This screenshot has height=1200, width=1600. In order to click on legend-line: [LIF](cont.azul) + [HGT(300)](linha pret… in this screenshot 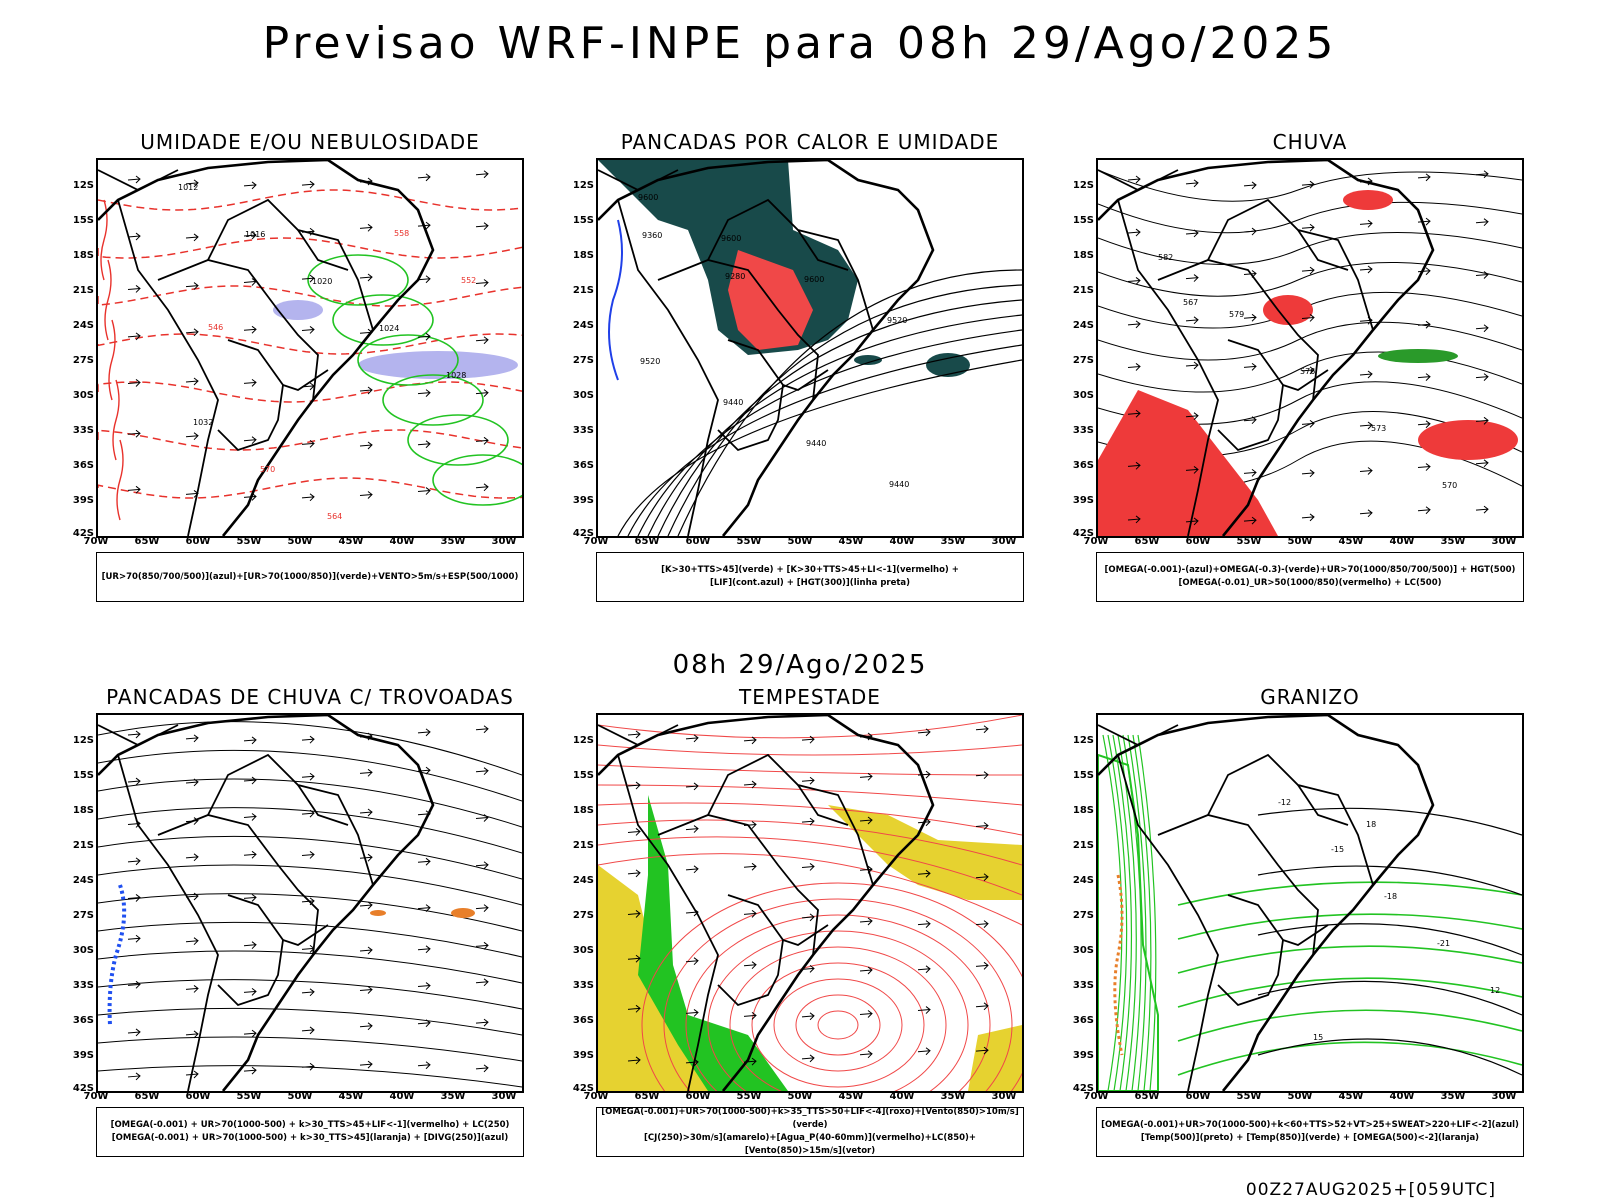, I will do `click(810, 583)`.